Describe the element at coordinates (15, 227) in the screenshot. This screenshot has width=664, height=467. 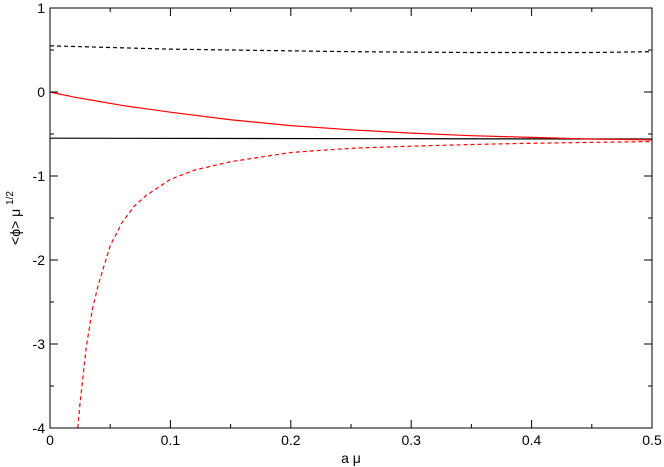
I see `y-axis-label-base: <ϕ> μ` at that location.